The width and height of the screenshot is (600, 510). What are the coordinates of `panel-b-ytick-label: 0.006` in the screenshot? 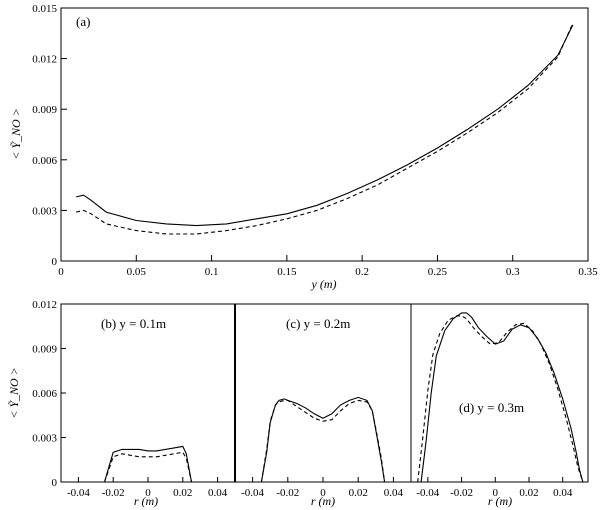 It's located at (44, 394).